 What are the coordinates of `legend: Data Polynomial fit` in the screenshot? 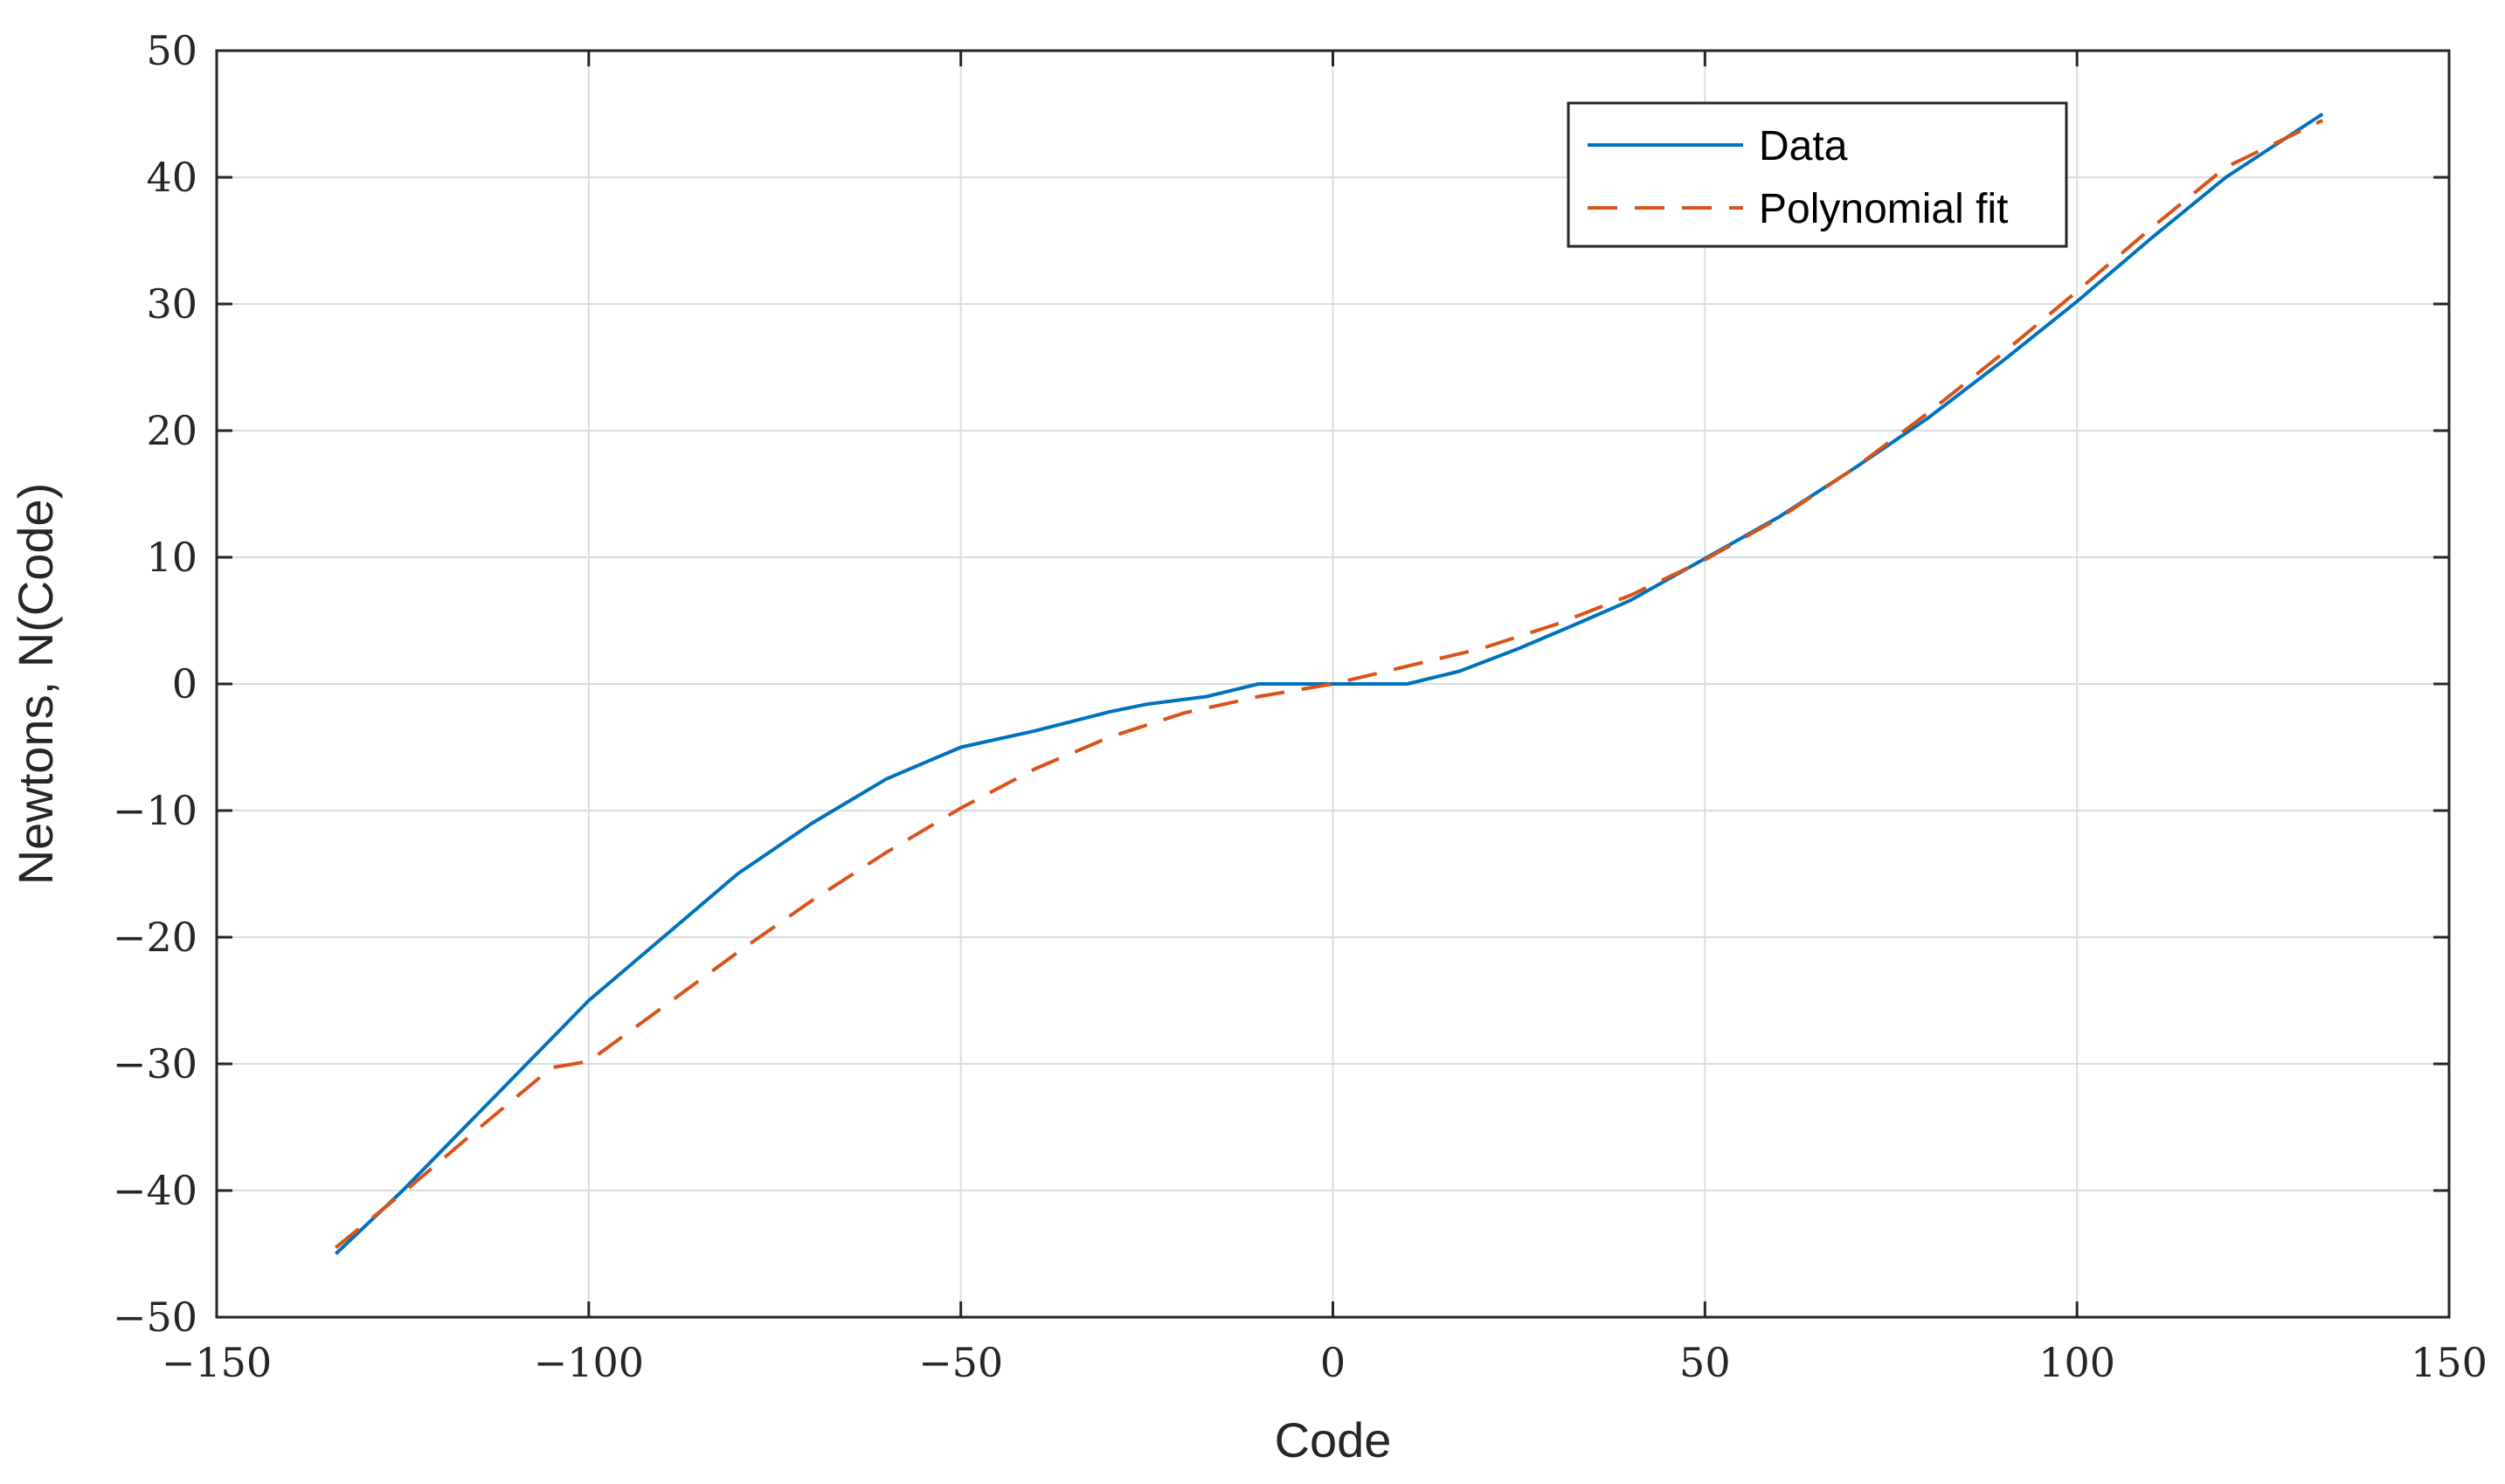 It's located at (1817, 174).